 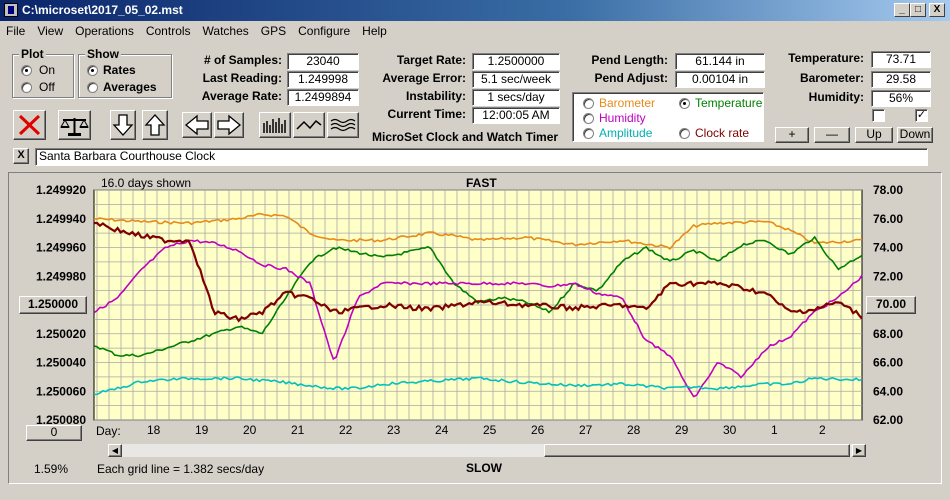 What do you see at coordinates (891, 305) in the screenshot?
I see `right-axis-value-button: 70.00` at bounding box center [891, 305].